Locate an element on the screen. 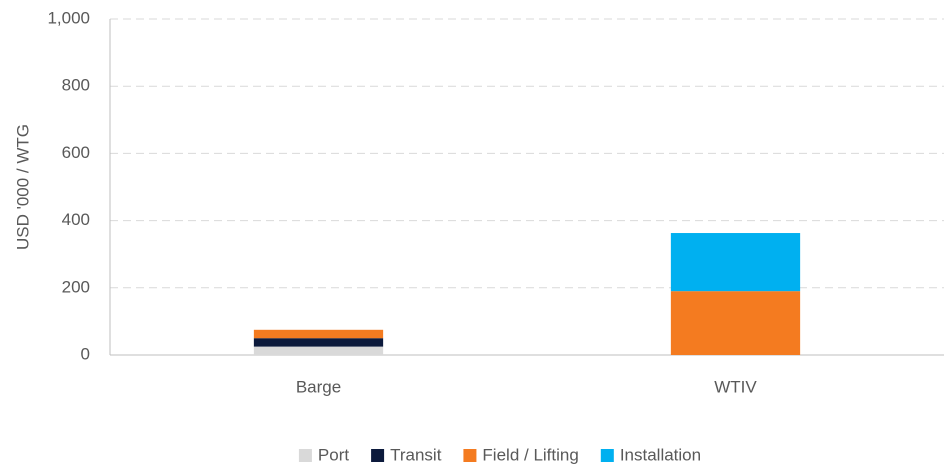  legend-label: Installation is located at coordinates (660, 454).